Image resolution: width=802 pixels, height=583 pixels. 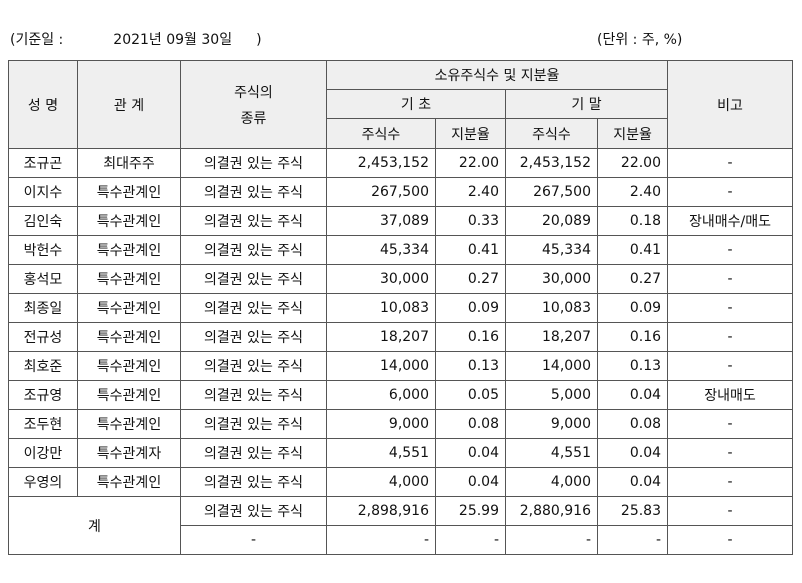 I want to click on total-start-ratio: 25.99, so click(x=470, y=511).